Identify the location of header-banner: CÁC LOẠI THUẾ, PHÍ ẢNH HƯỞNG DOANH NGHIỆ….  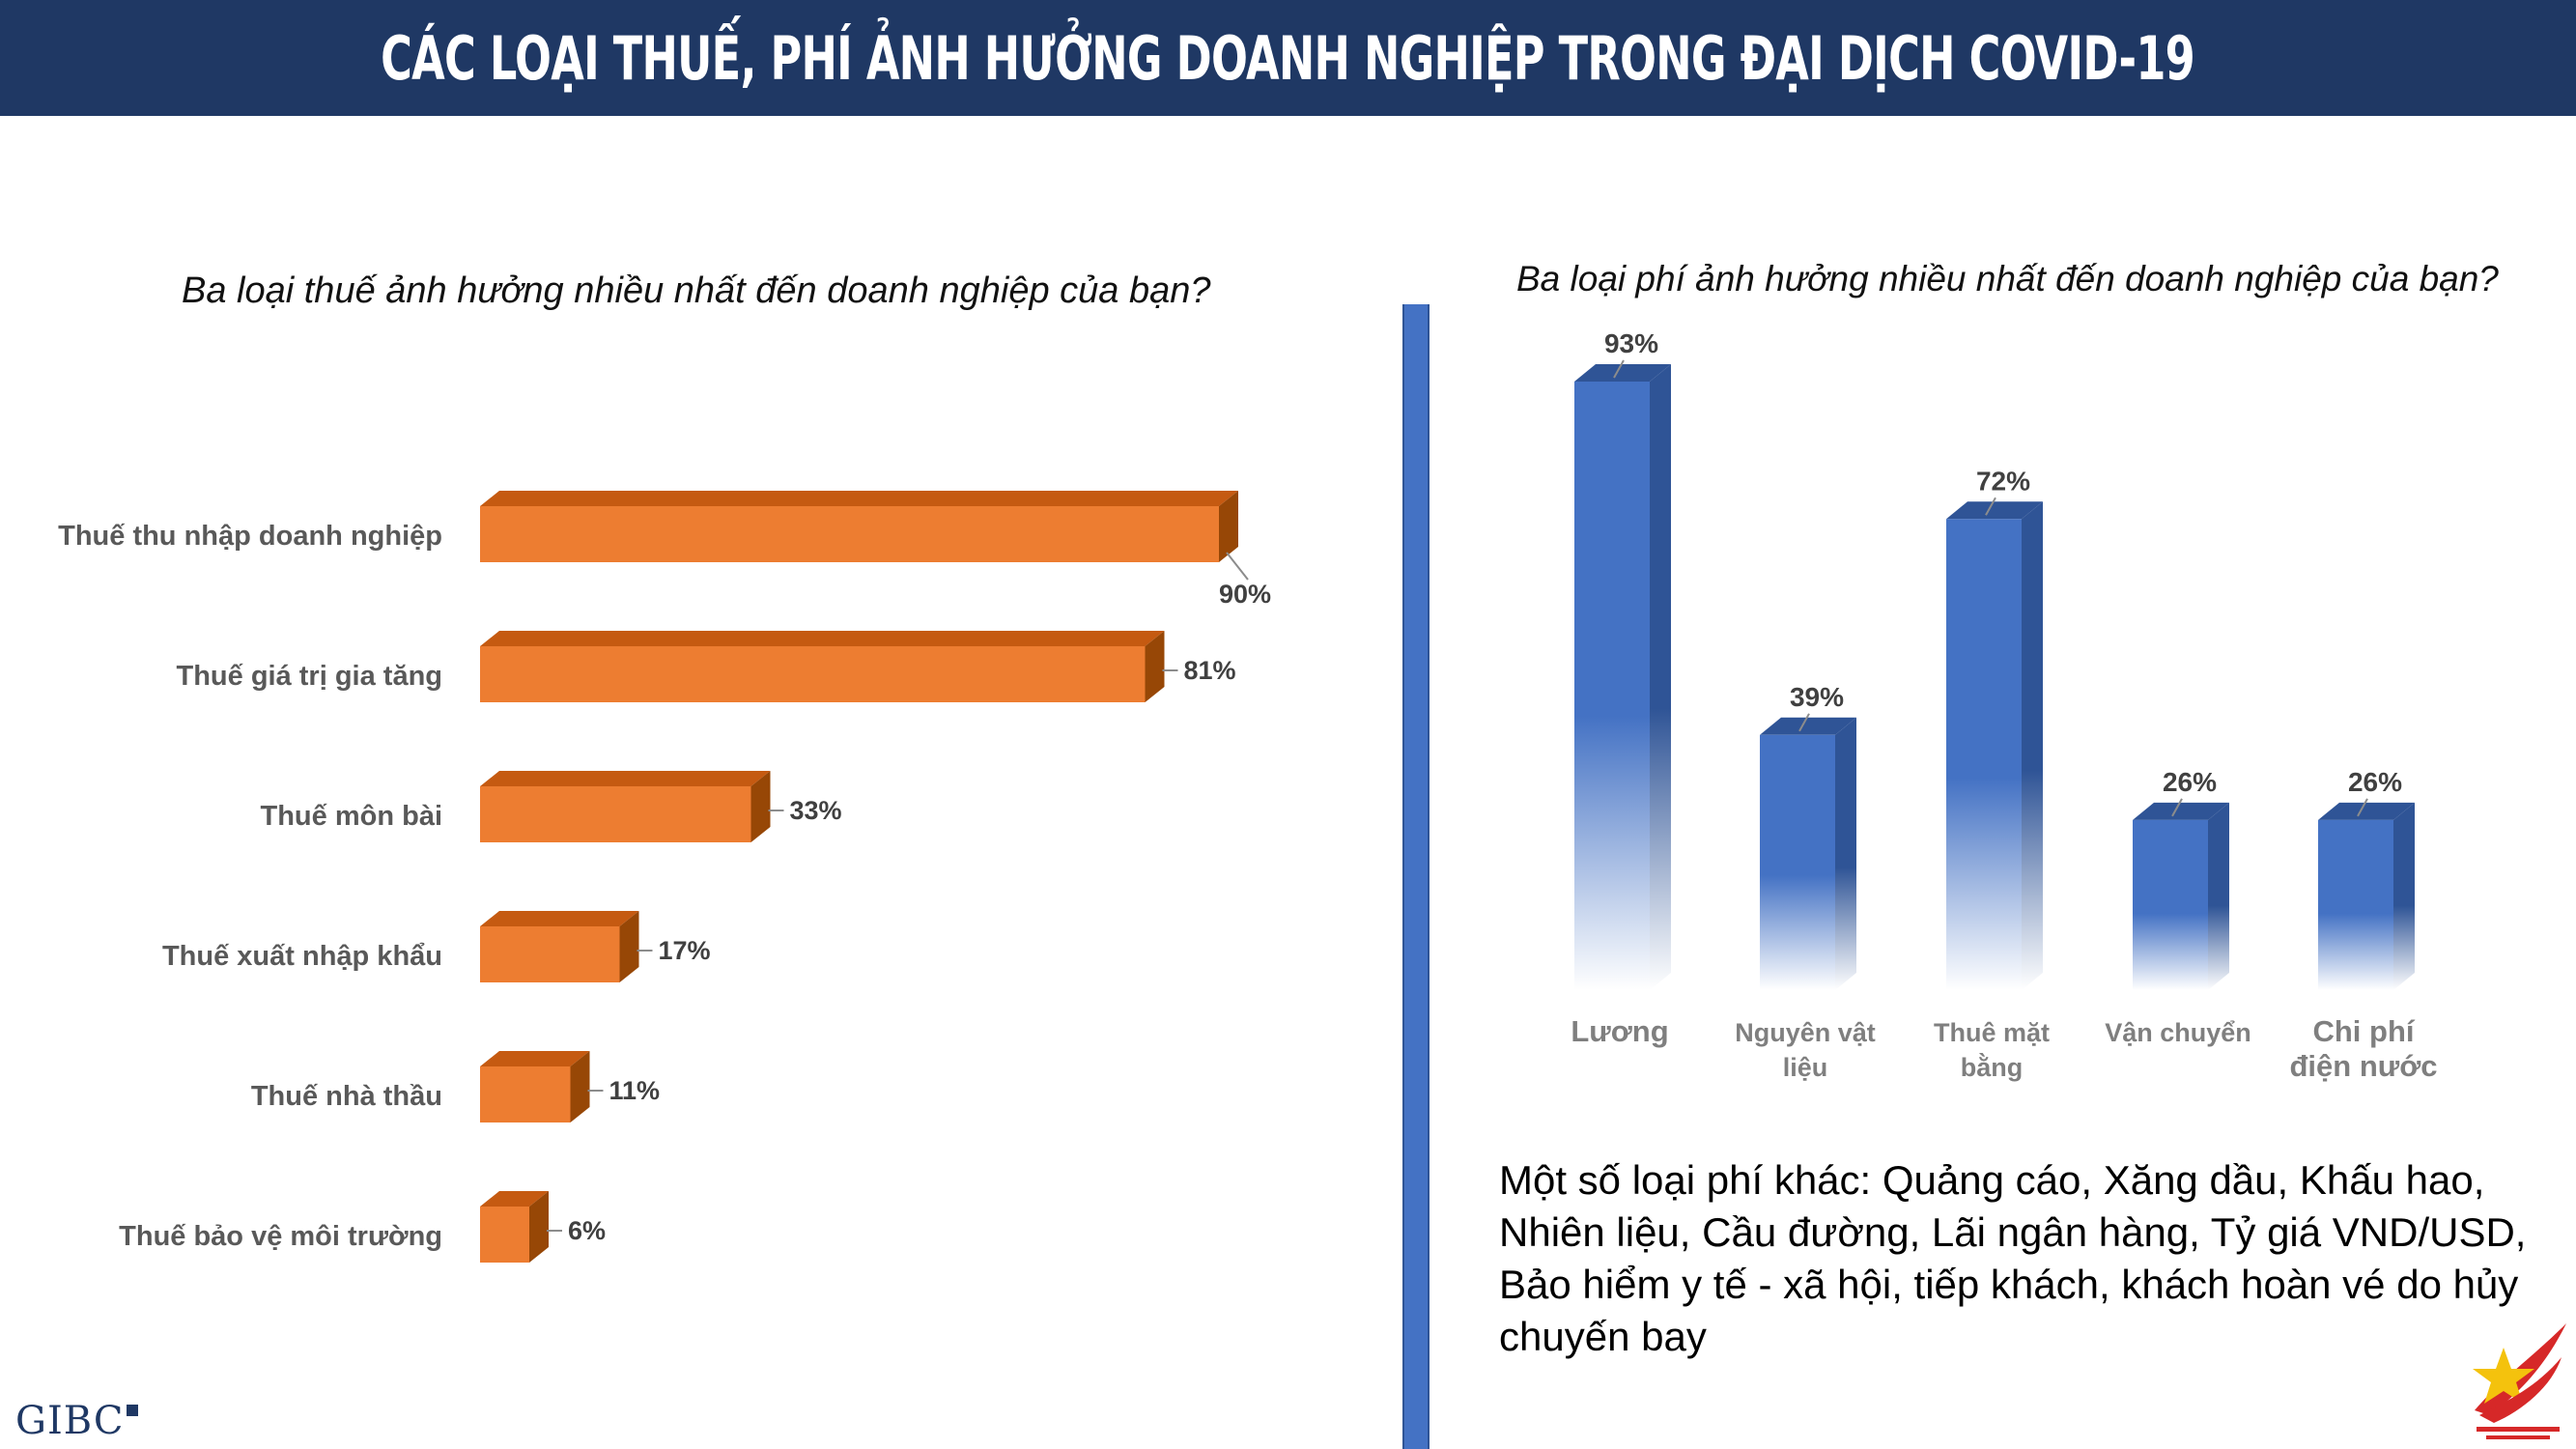
(1288, 58).